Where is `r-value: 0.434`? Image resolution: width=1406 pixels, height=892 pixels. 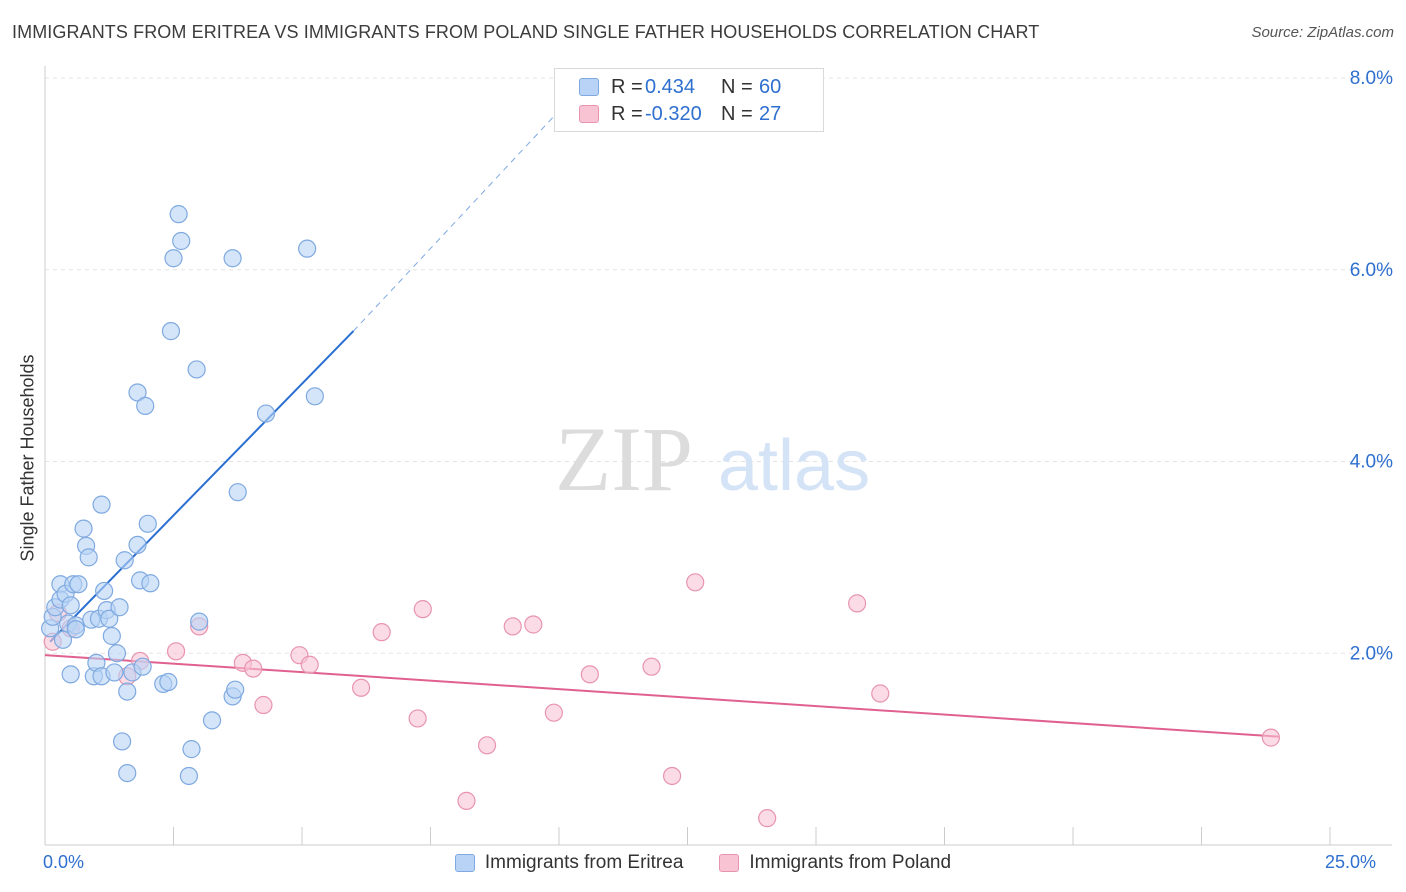 r-value: 0.434 is located at coordinates (670, 86).